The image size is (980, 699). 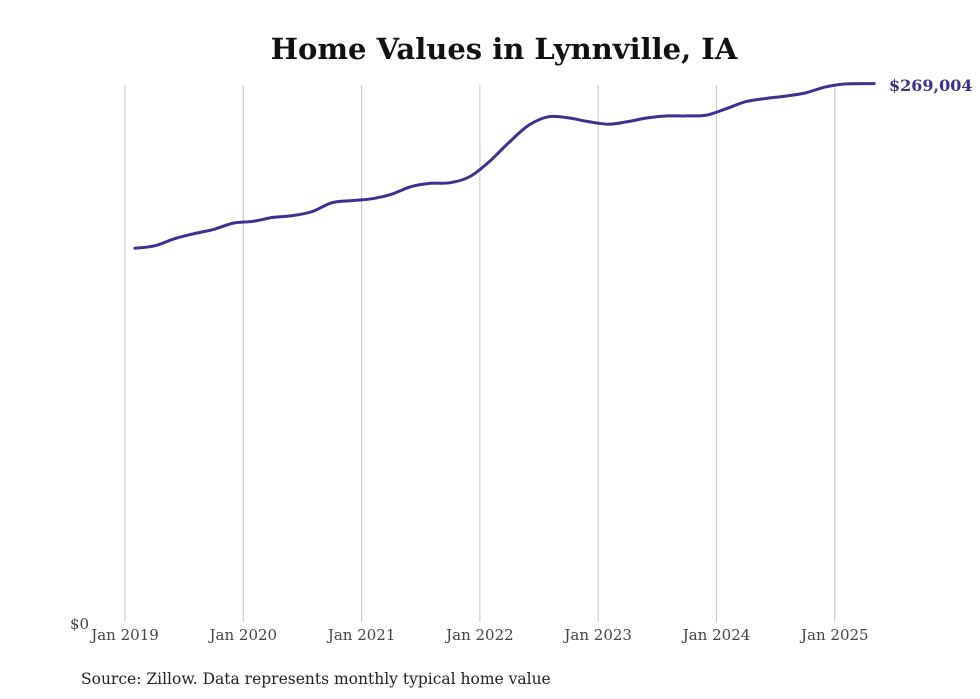 What do you see at coordinates (716, 635) in the screenshot?
I see `x-tick-label-jan-2024: Jan 2024` at bounding box center [716, 635].